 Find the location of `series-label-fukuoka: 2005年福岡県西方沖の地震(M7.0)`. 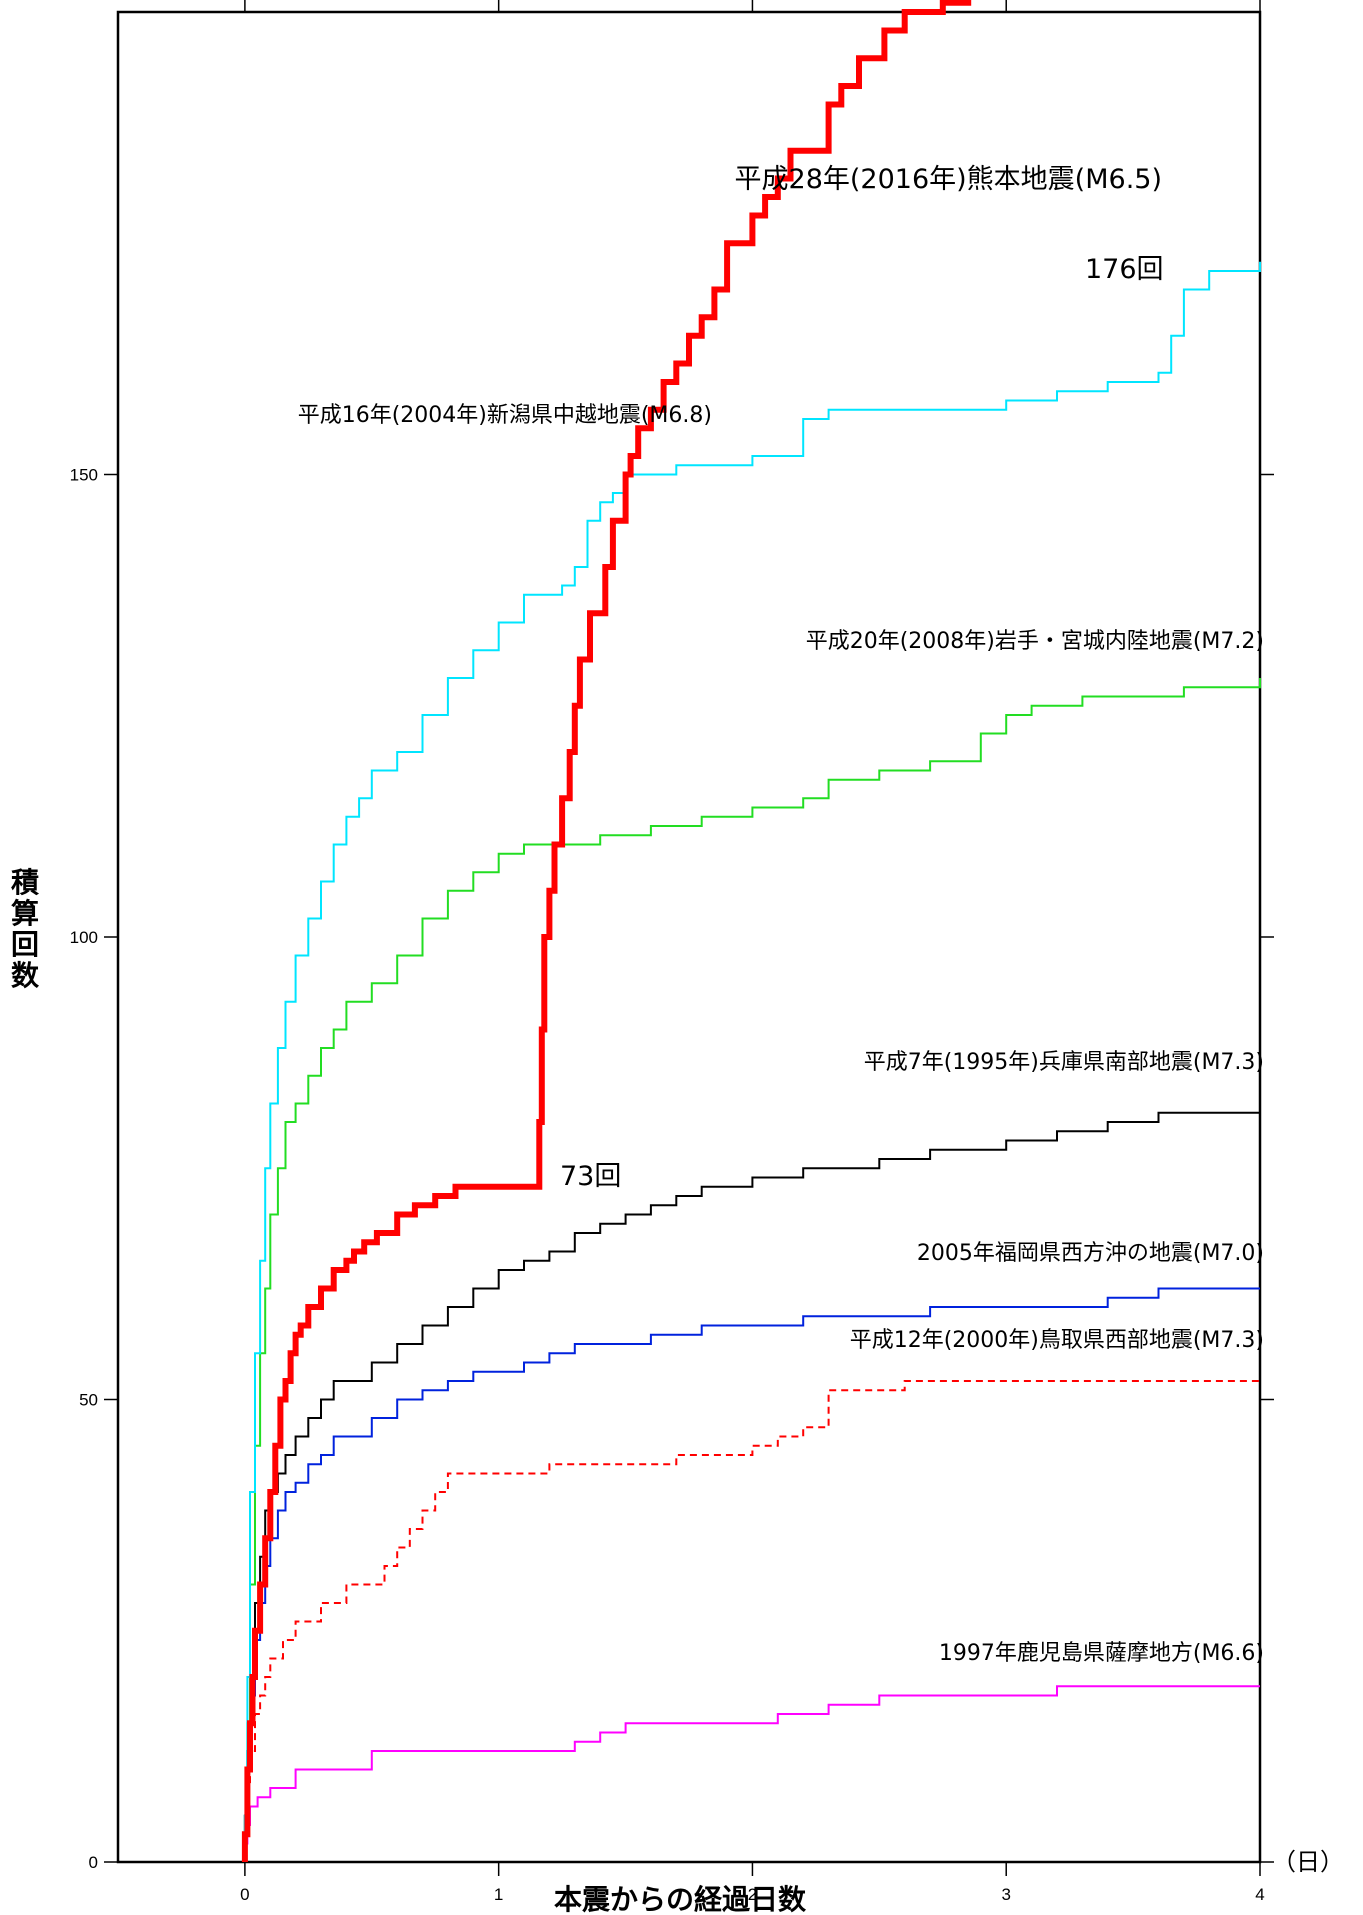

series-label-fukuoka: 2005年福岡県西方沖の地震(M7.0) is located at coordinates (1090, 1253).